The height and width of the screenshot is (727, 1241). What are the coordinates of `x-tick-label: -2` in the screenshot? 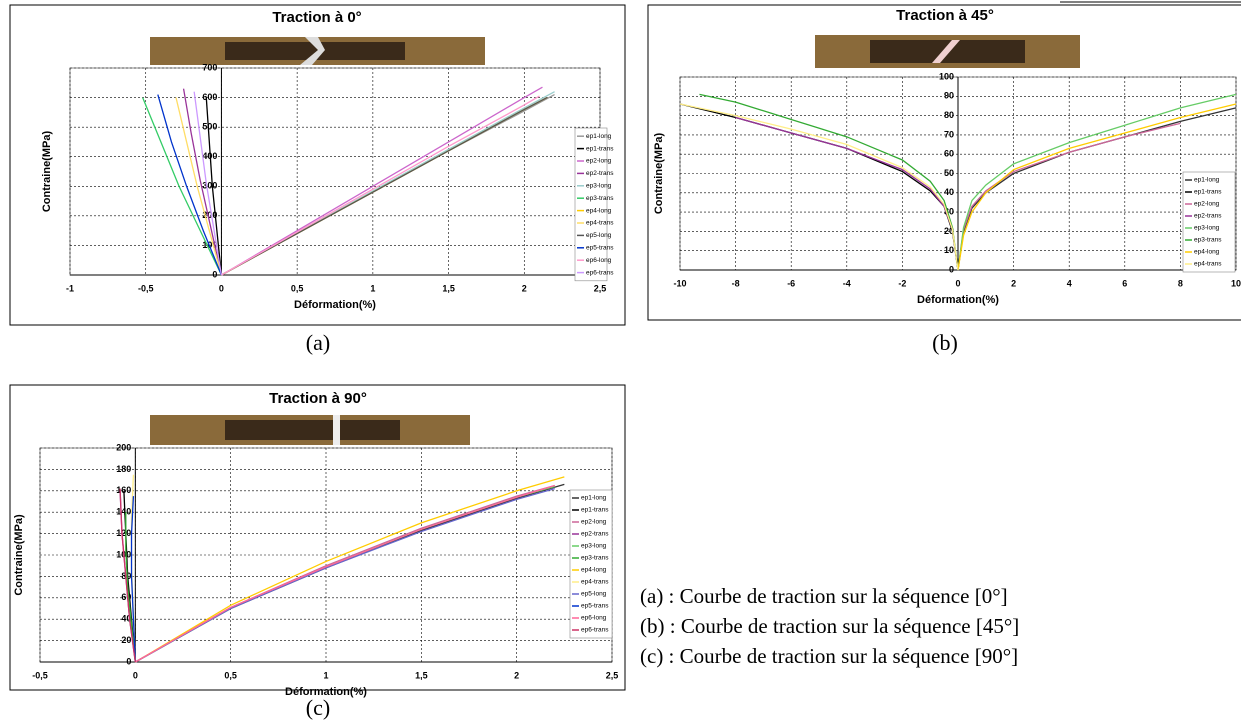 It's located at (902, 283).